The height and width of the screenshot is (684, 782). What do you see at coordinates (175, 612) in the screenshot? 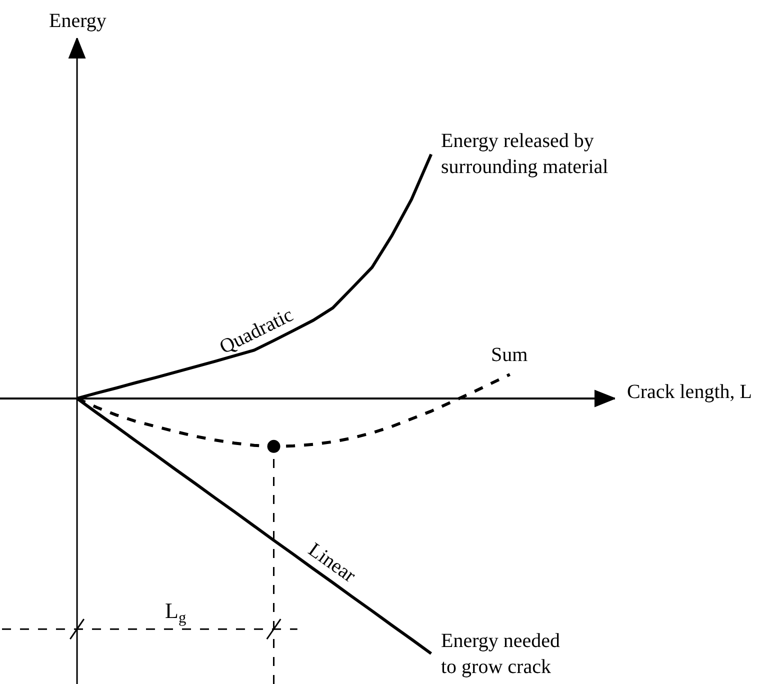
I see `annotation: L$_{g}$` at bounding box center [175, 612].